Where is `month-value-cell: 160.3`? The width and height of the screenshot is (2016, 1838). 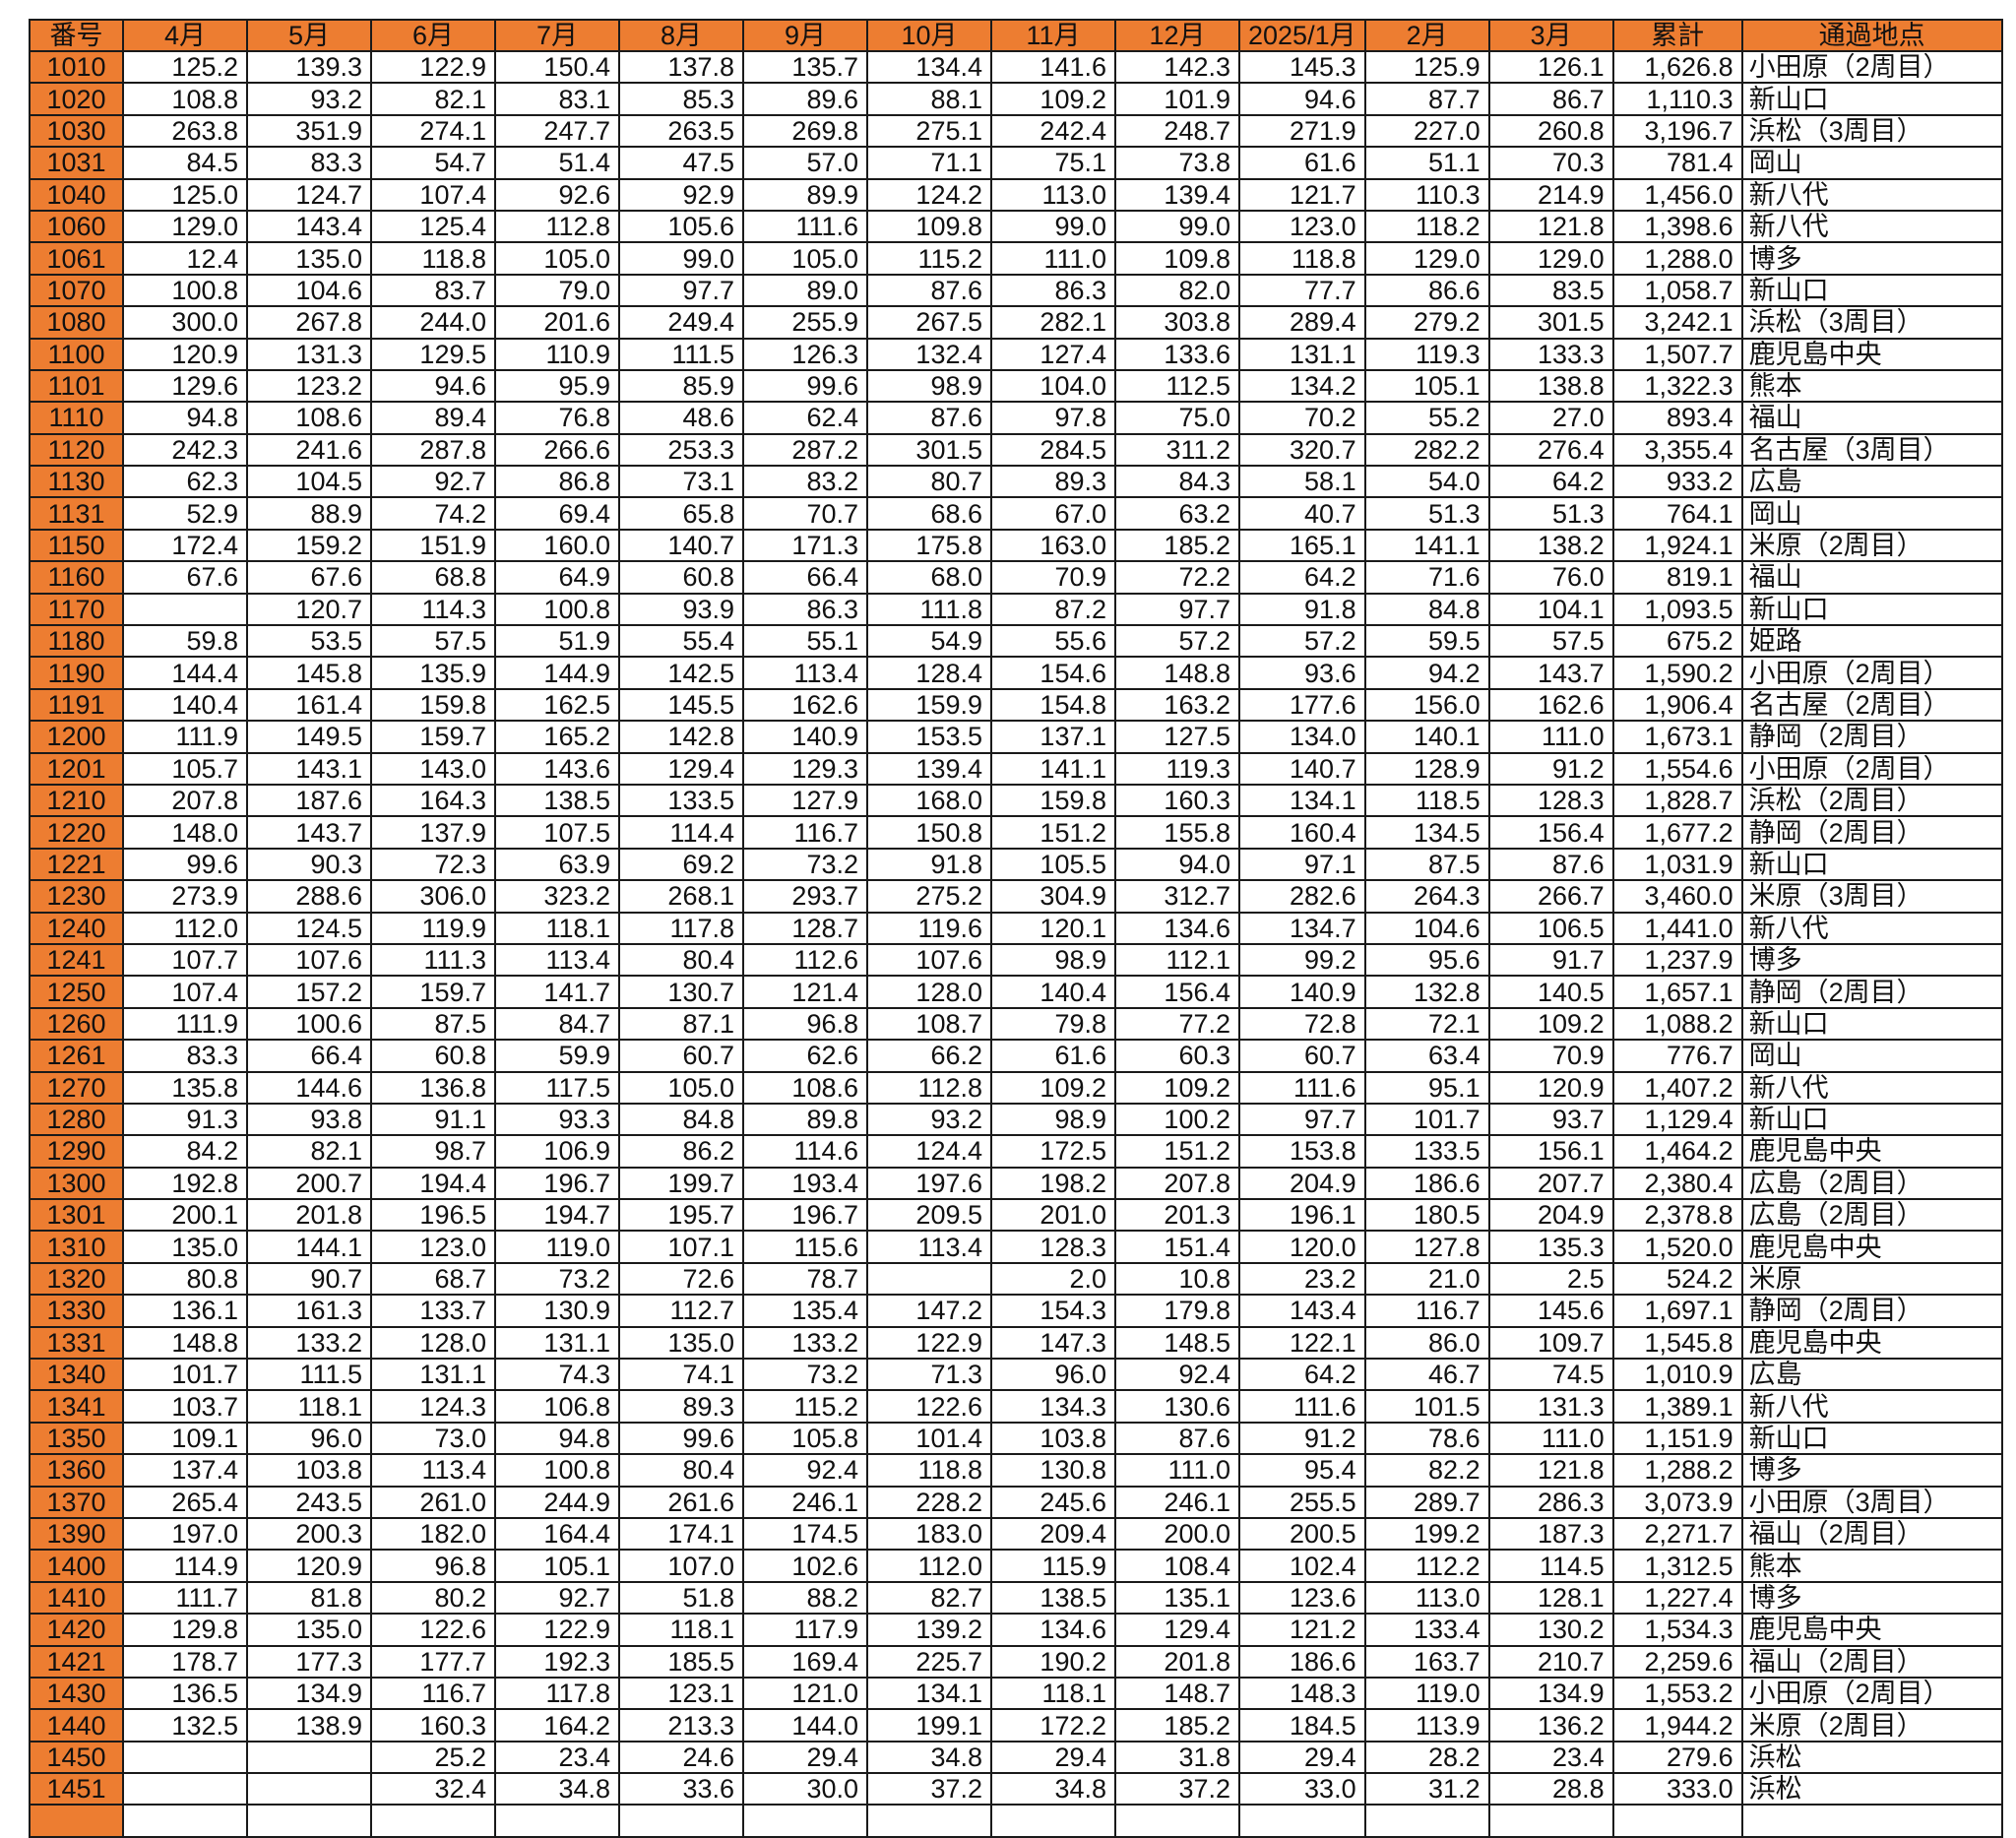
month-value-cell: 160.3 is located at coordinates (433, 1726).